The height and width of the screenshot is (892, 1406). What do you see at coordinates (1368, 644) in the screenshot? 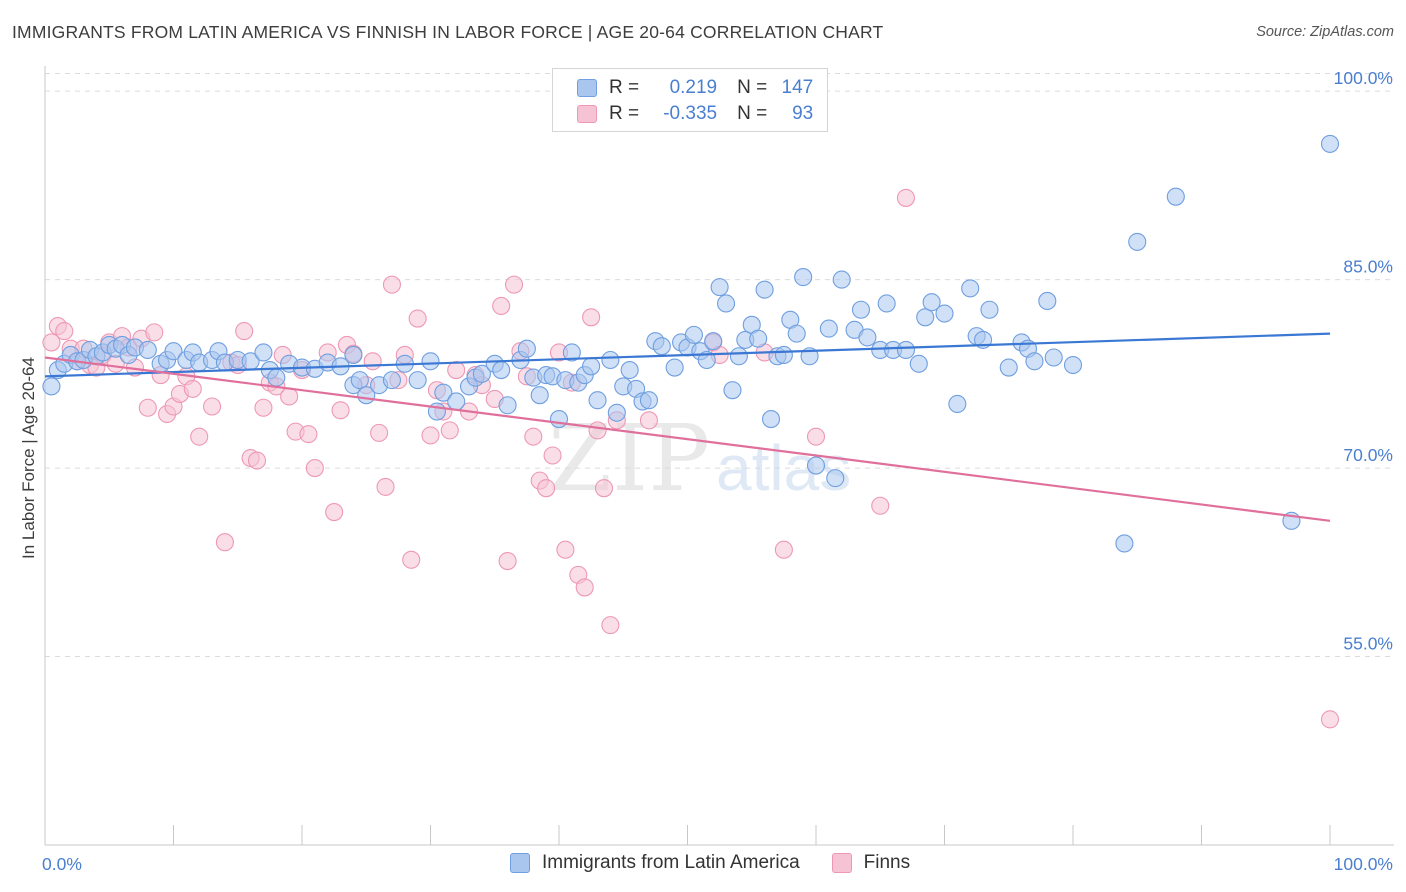
I see `y-tick-label: 55.0%` at bounding box center [1368, 644].